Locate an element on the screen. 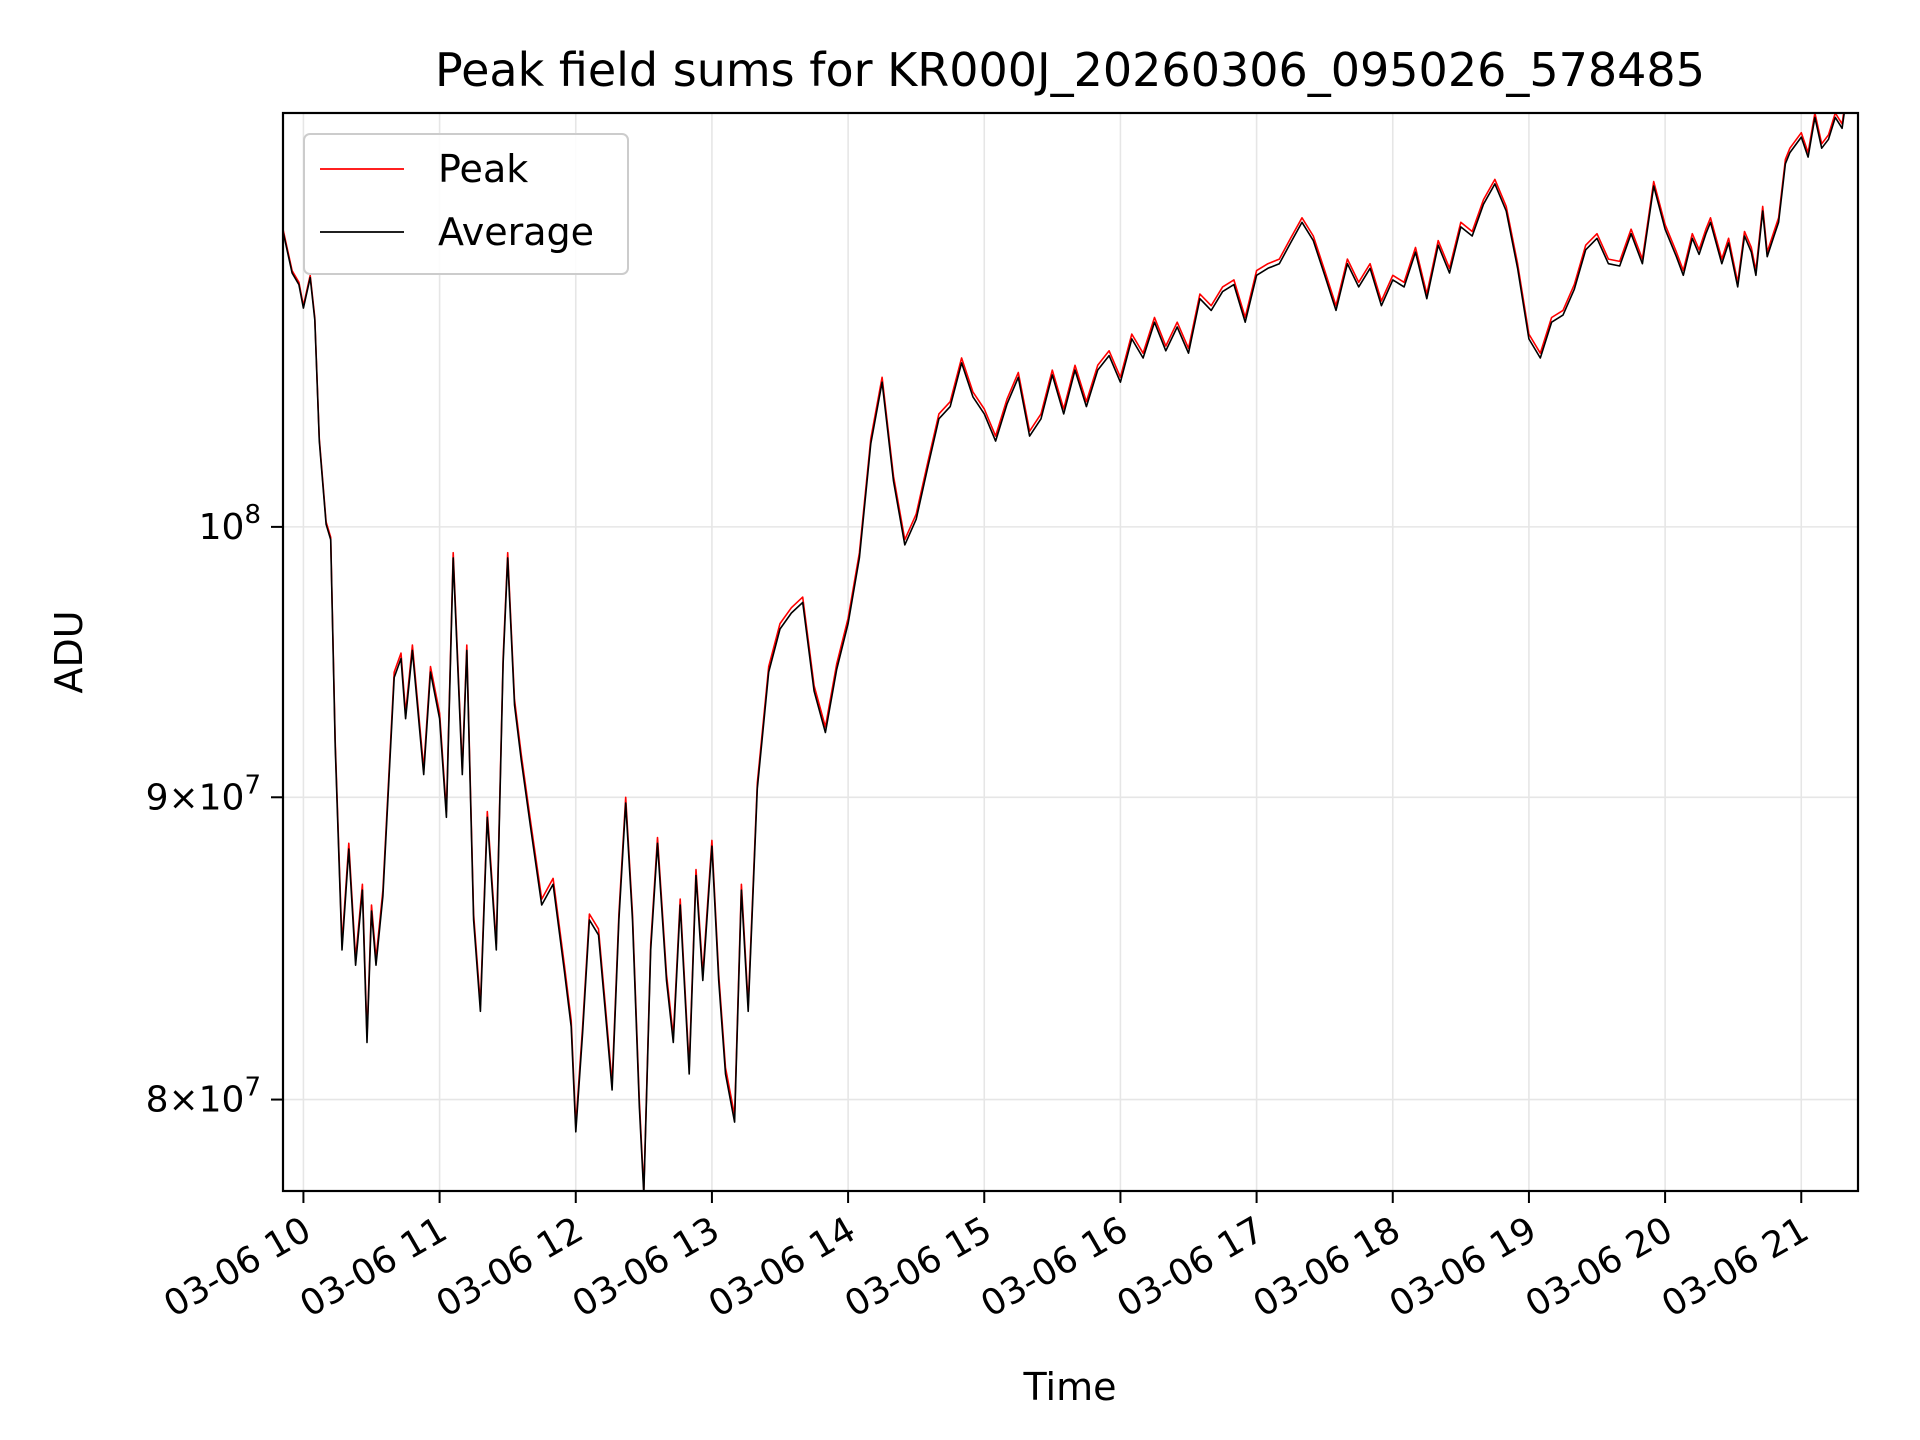 The height and width of the screenshot is (1440, 1920). x-tick-label: 03-06 16 is located at coordinates (1054, 1267).